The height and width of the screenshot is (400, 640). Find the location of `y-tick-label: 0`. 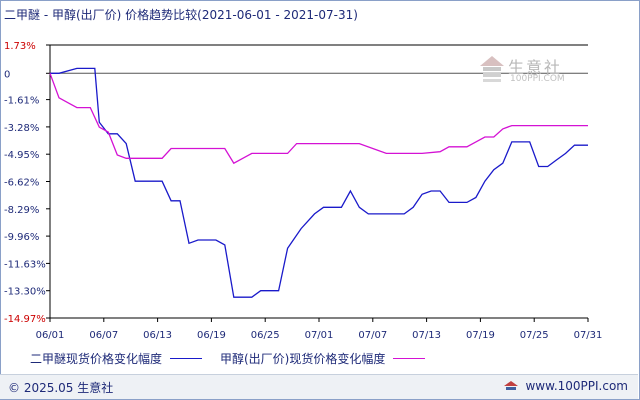

y-tick-label: 0 is located at coordinates (7, 74).